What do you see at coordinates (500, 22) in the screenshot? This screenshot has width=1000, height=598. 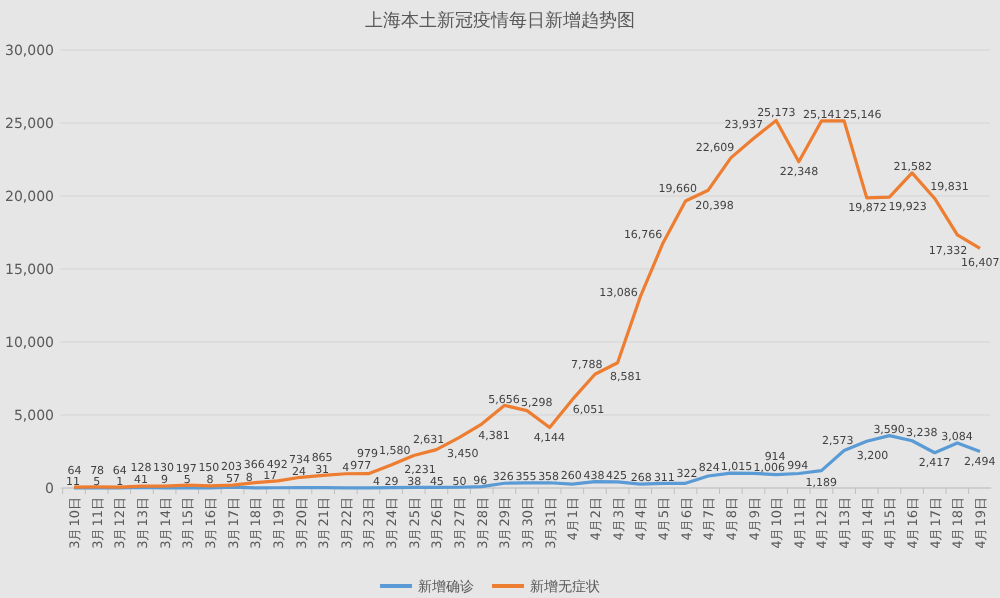 I see `title: 上海本土新冠疫情每日新增趋势图` at bounding box center [500, 22].